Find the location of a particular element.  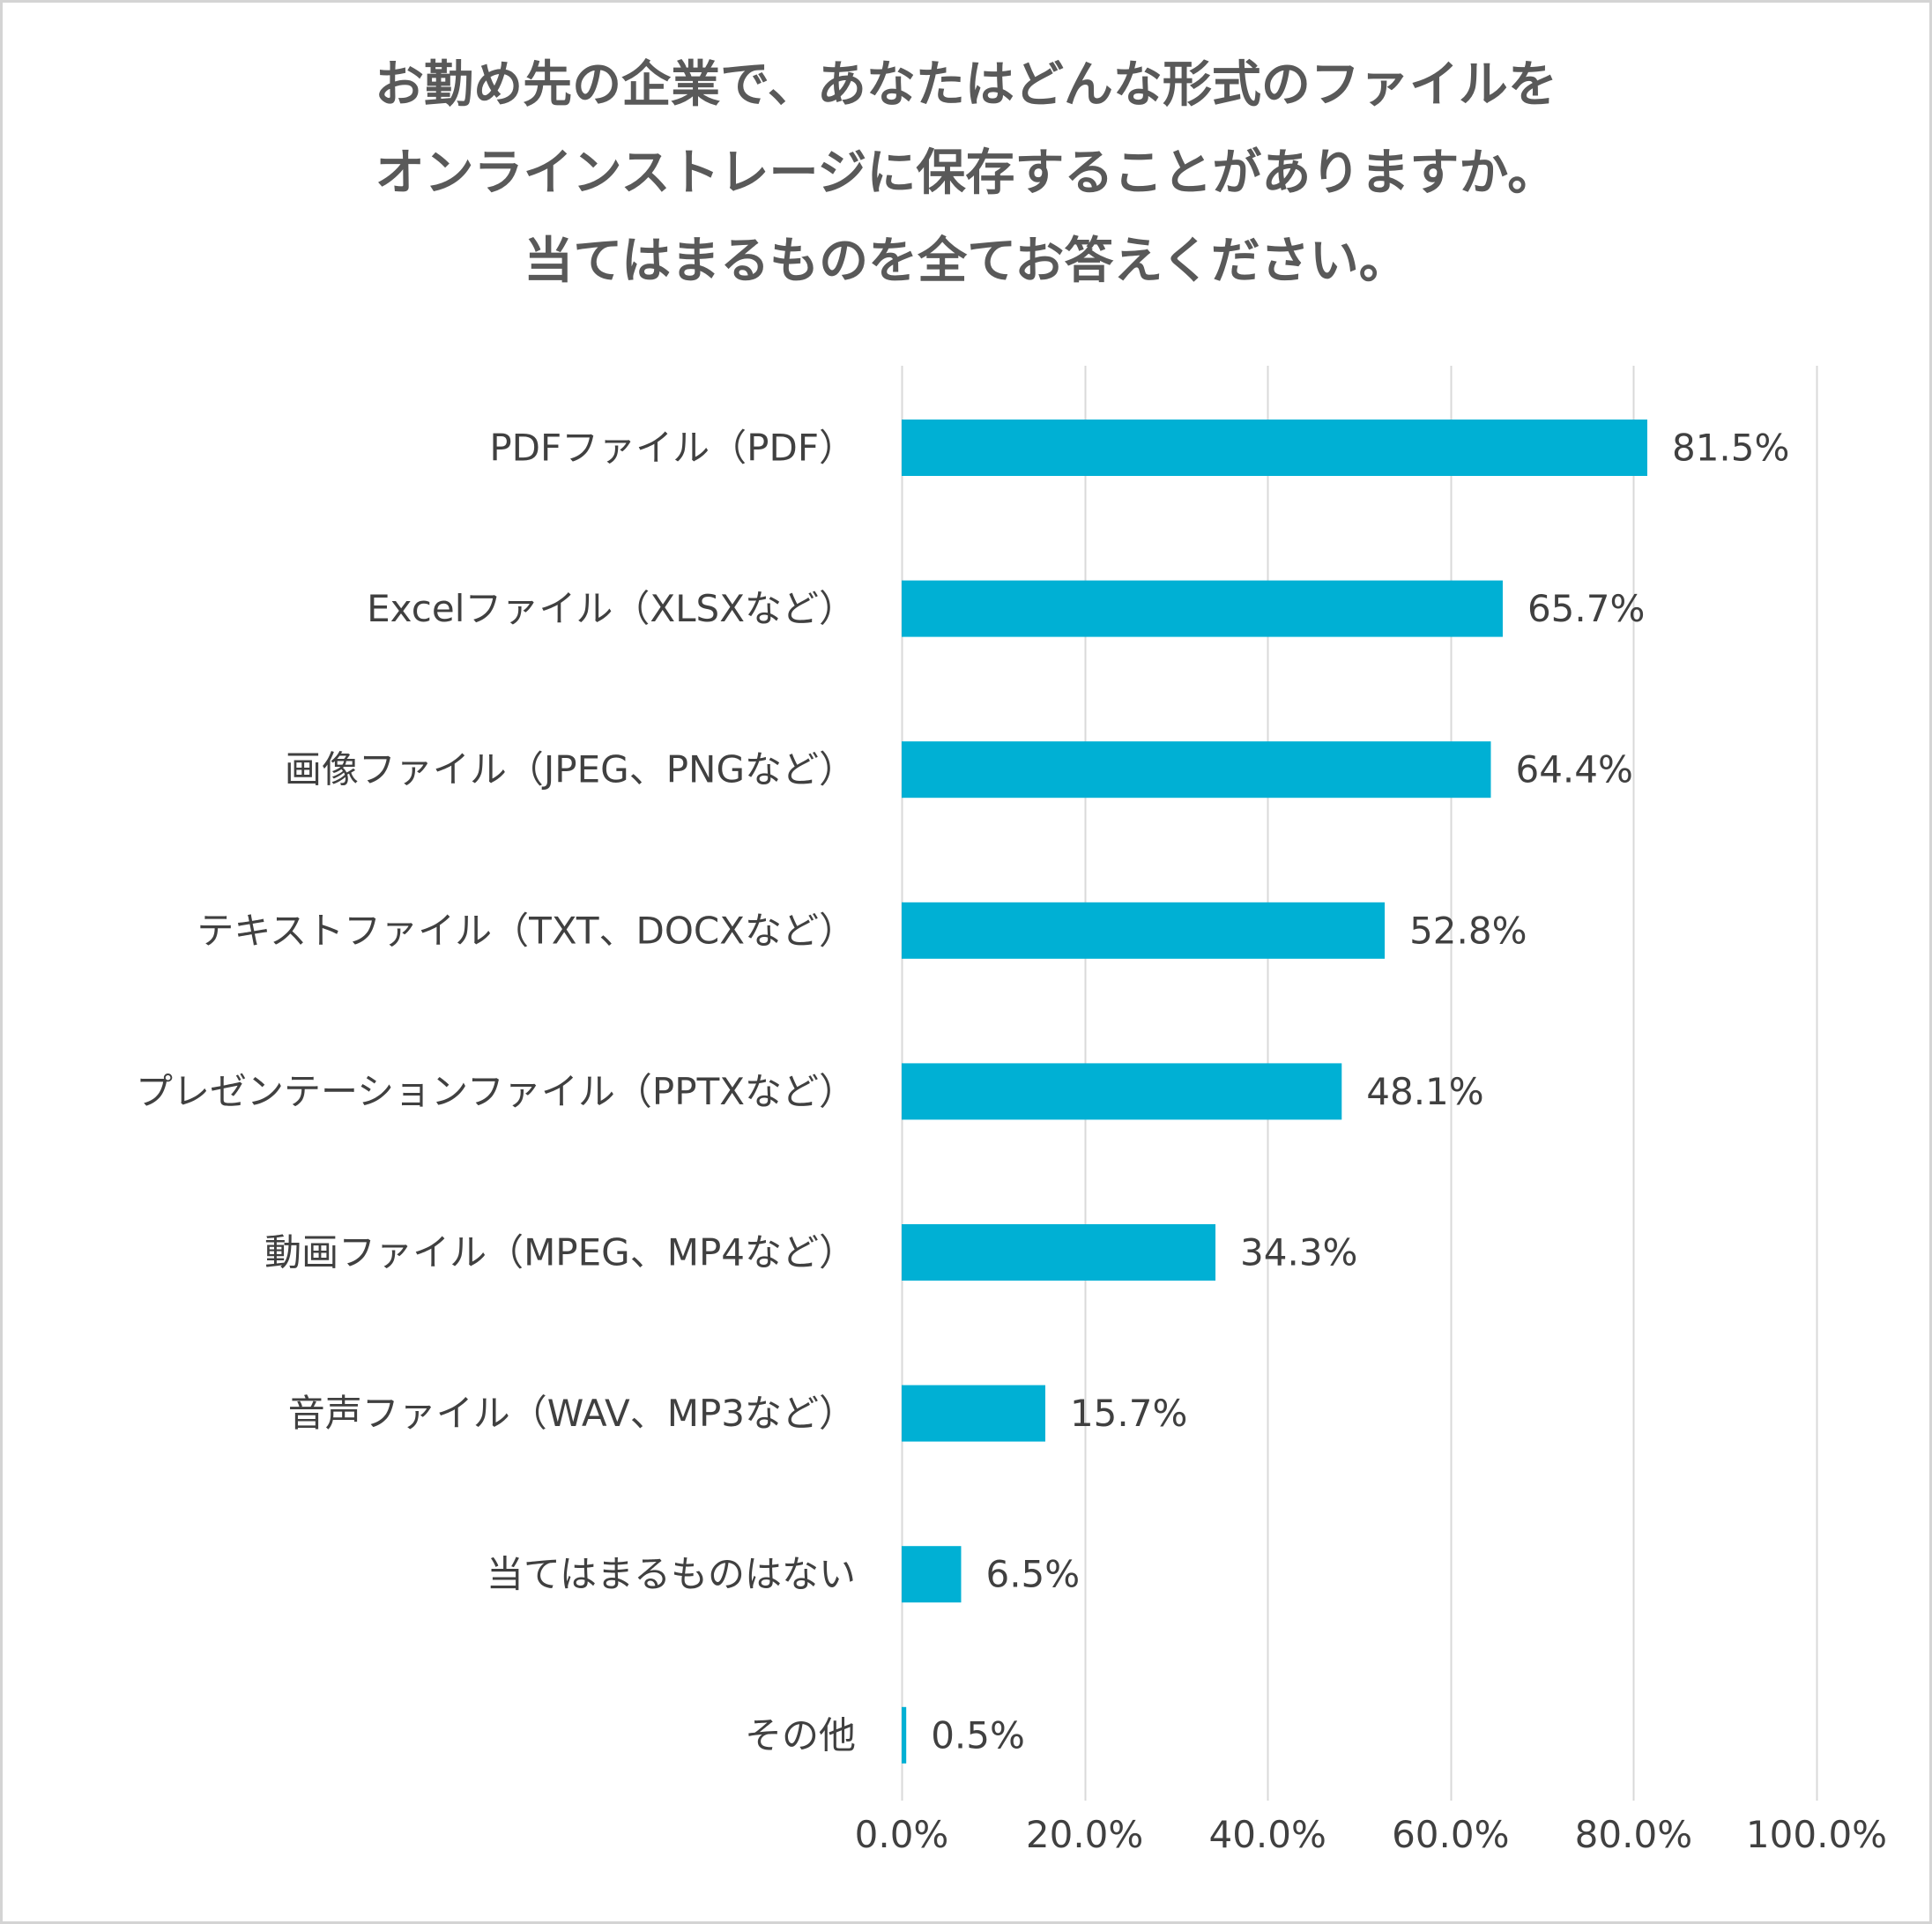

data-label-5: 34.3% is located at coordinates (1298, 1252).